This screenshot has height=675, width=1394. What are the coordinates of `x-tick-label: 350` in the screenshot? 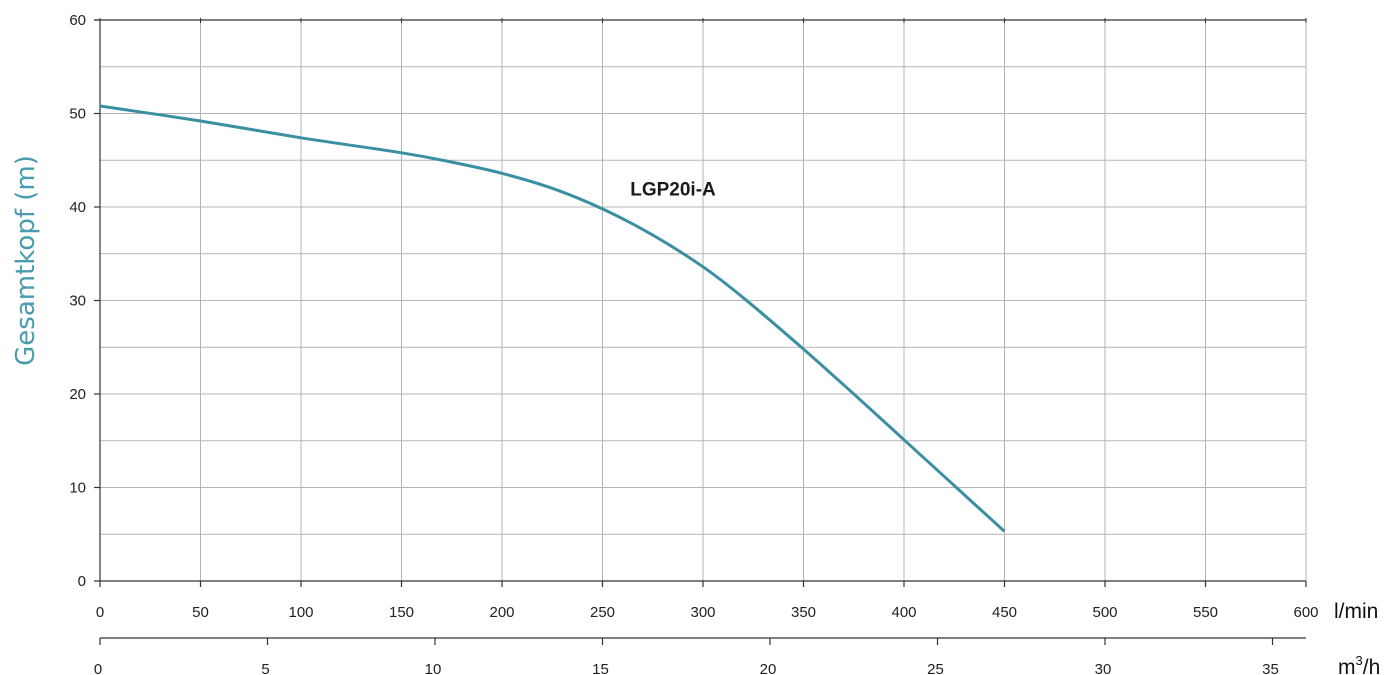 It's located at (803, 612).